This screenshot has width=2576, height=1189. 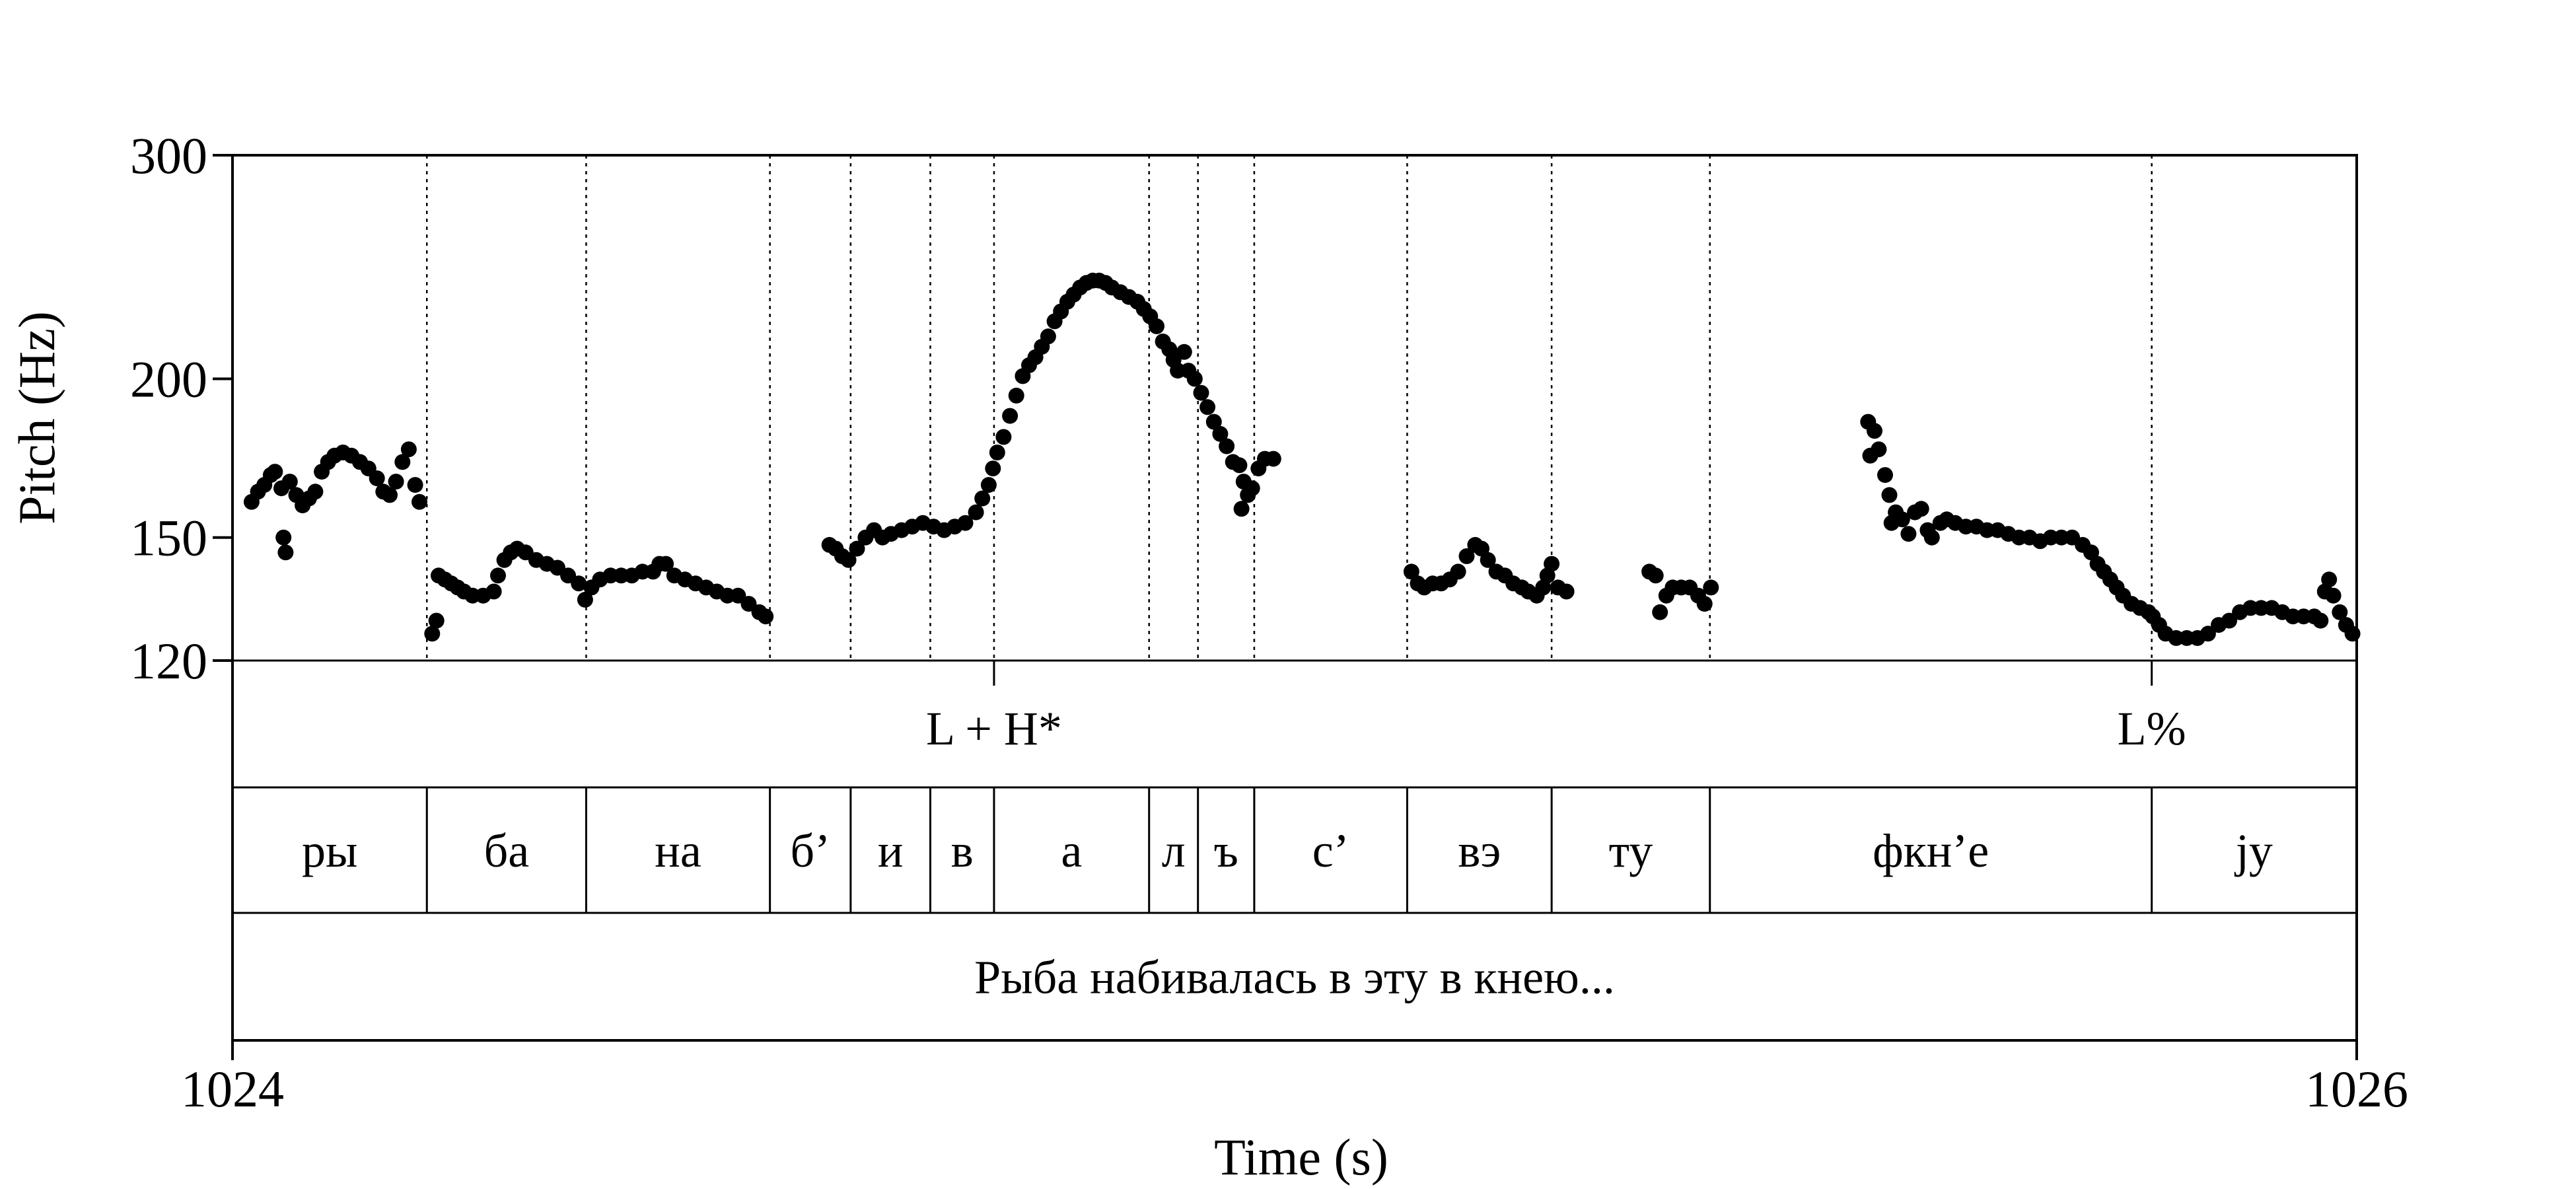 I want to click on y-tick-label: 200, so click(x=168, y=379).